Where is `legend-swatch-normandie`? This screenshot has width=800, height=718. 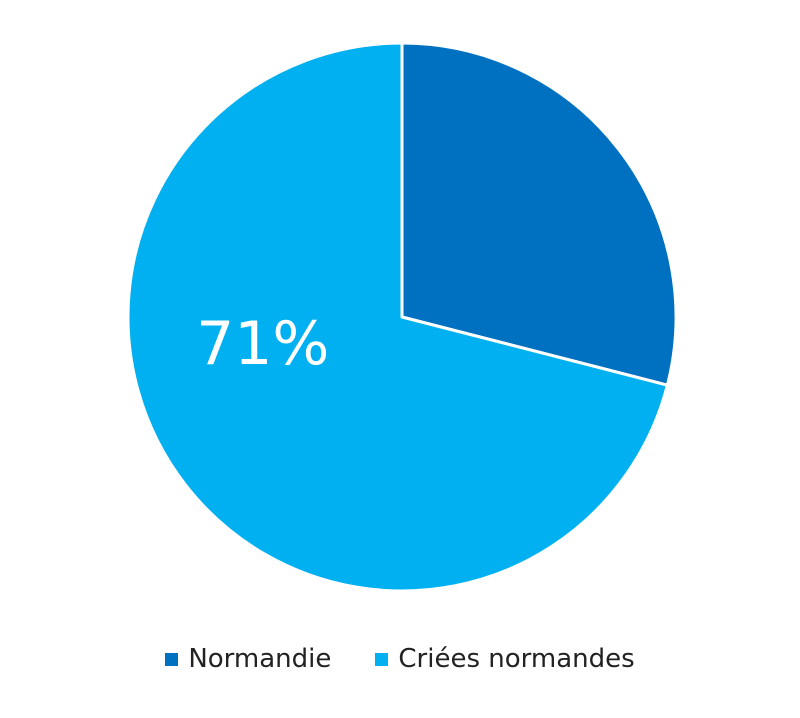 legend-swatch-normandie is located at coordinates (172, 659).